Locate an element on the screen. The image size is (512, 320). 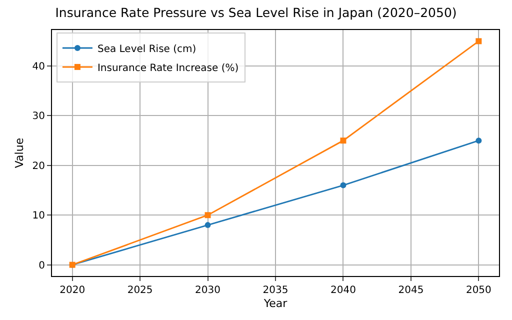
legend-label: Sea Level Rise (cm) is located at coordinates (146, 49).